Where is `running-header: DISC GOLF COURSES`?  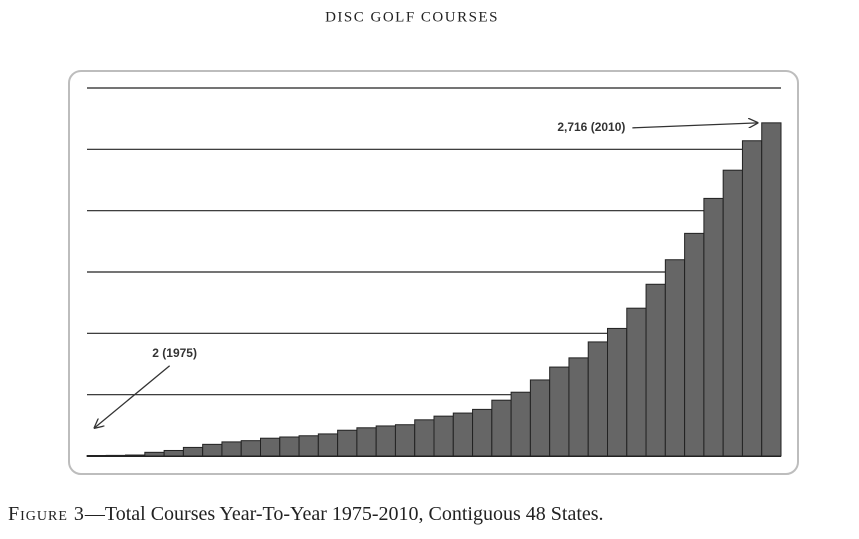 running-header: DISC GOLF COURSES is located at coordinates (412, 17).